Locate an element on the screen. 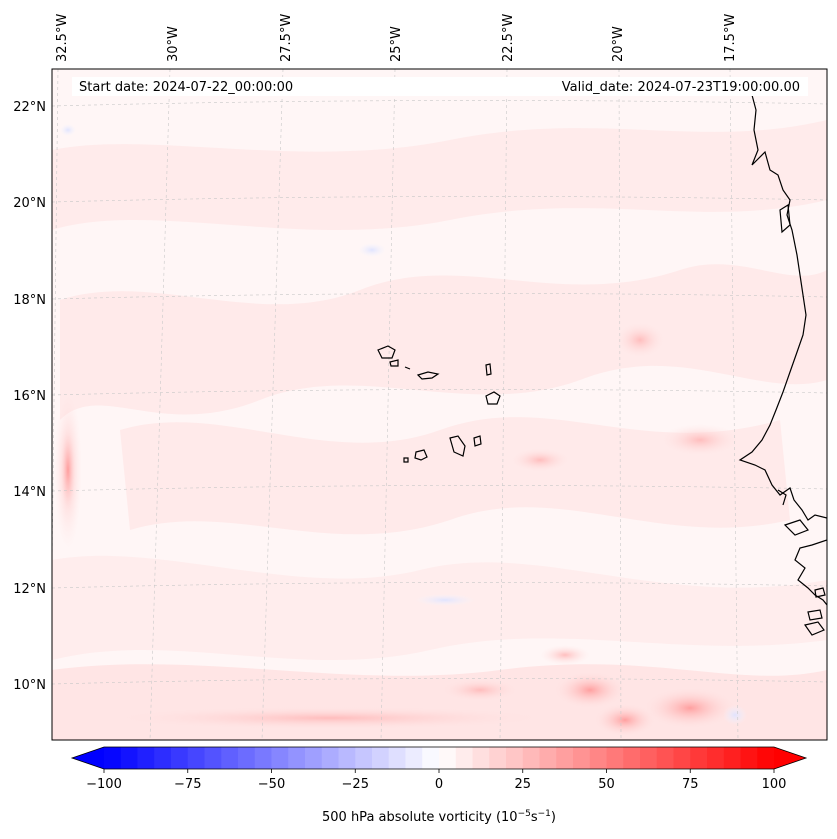 The height and width of the screenshot is (839, 837). island-brava is located at coordinates (406, 460).